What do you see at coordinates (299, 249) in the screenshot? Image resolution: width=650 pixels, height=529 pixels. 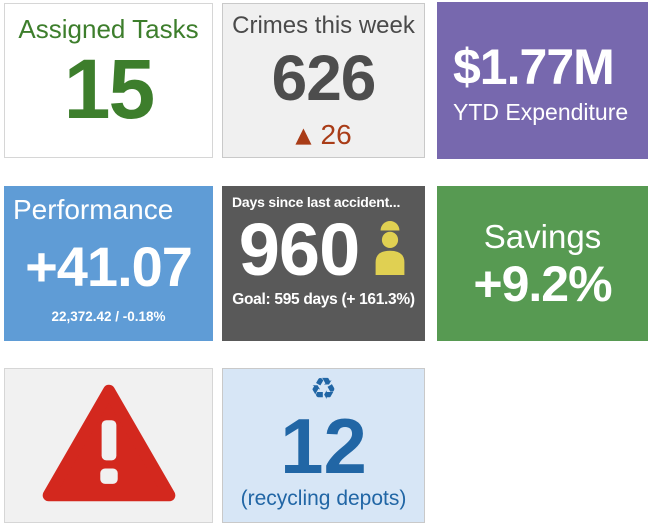 I see `days-since-accident-value: 960` at bounding box center [299, 249].